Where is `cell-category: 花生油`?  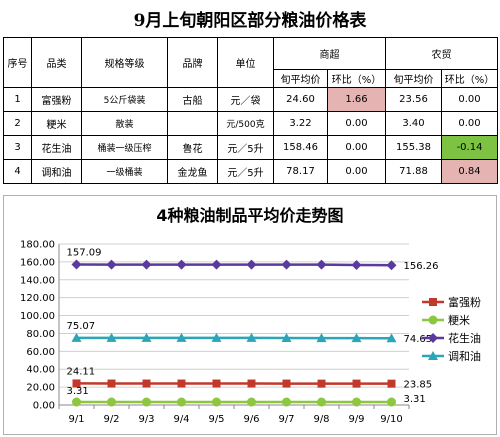
cell-category: 花生油 is located at coordinates (56, 147).